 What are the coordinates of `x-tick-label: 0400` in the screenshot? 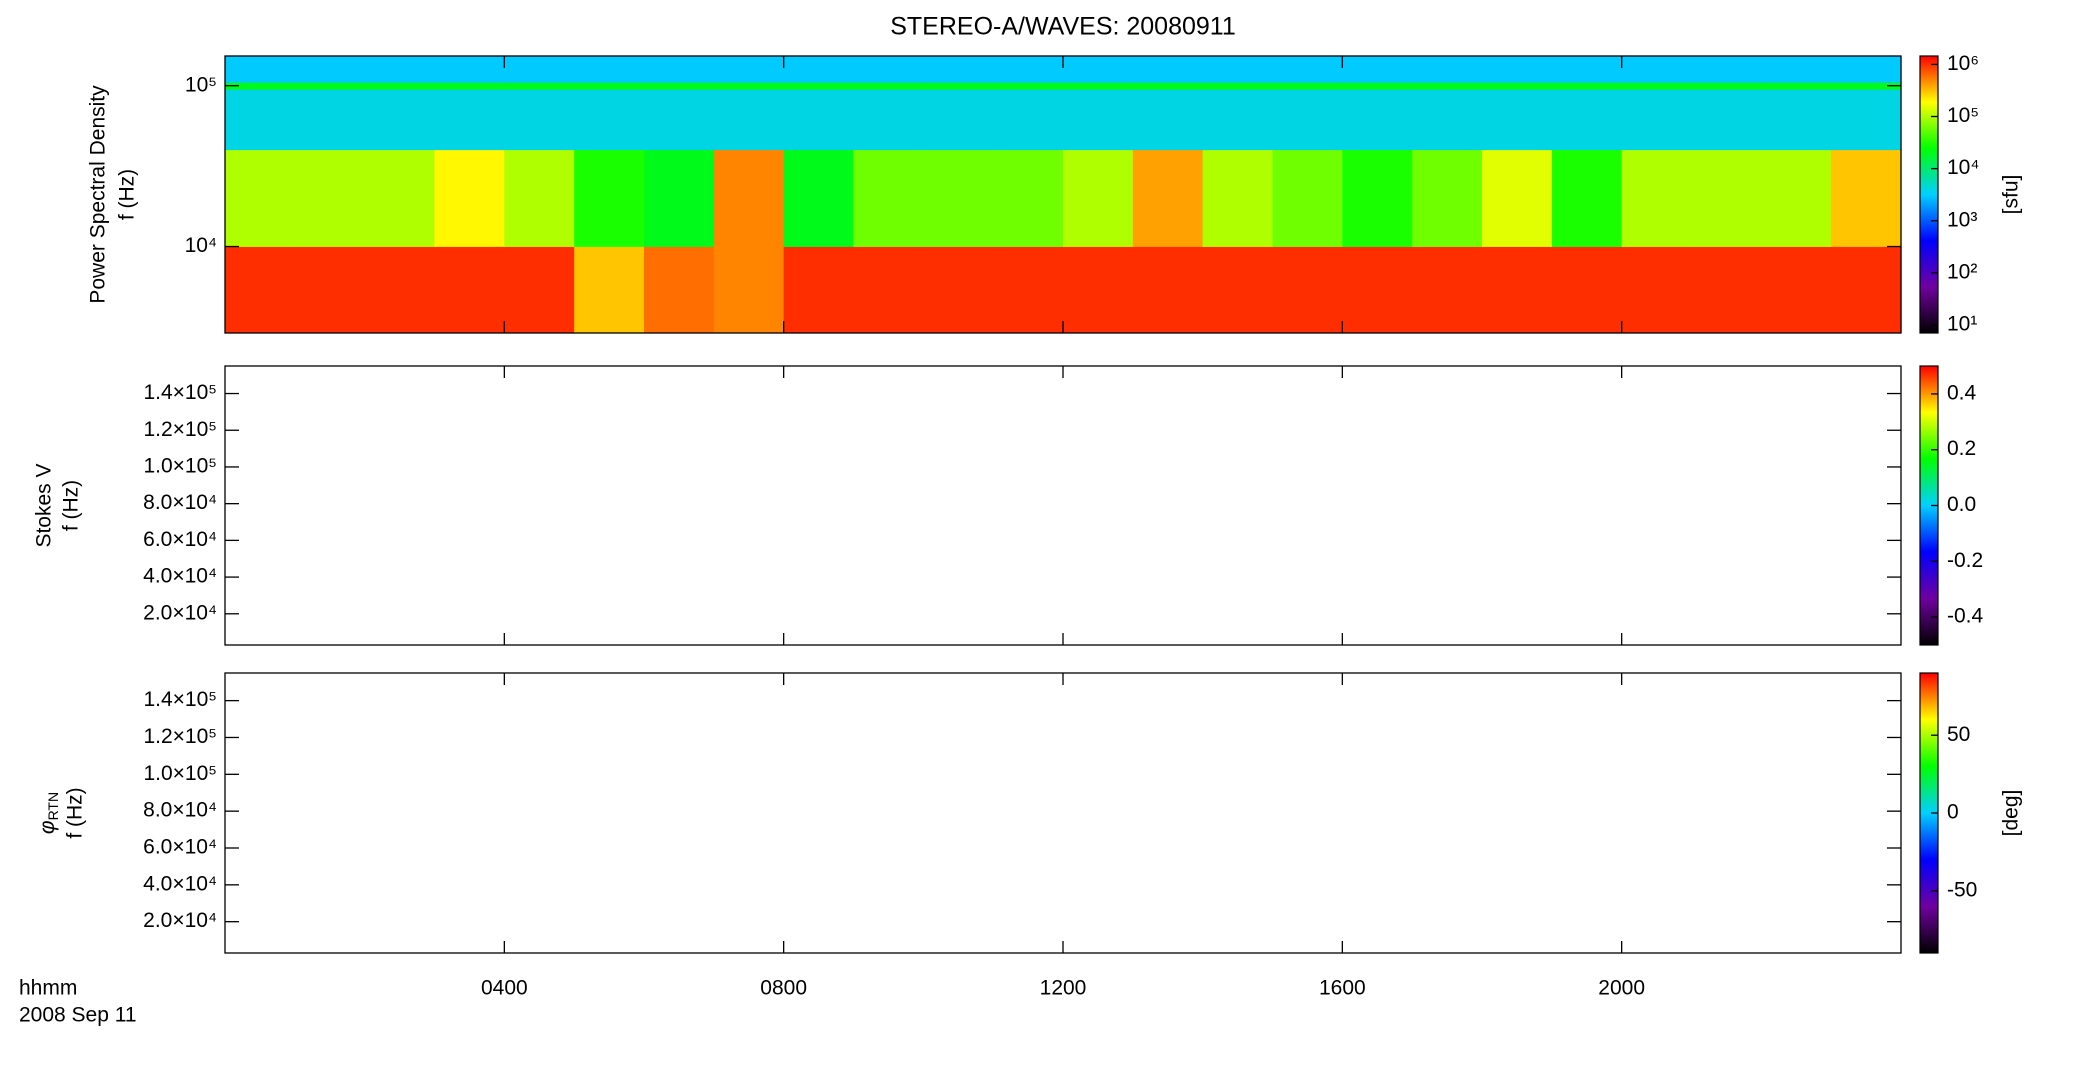 It's located at (504, 988).